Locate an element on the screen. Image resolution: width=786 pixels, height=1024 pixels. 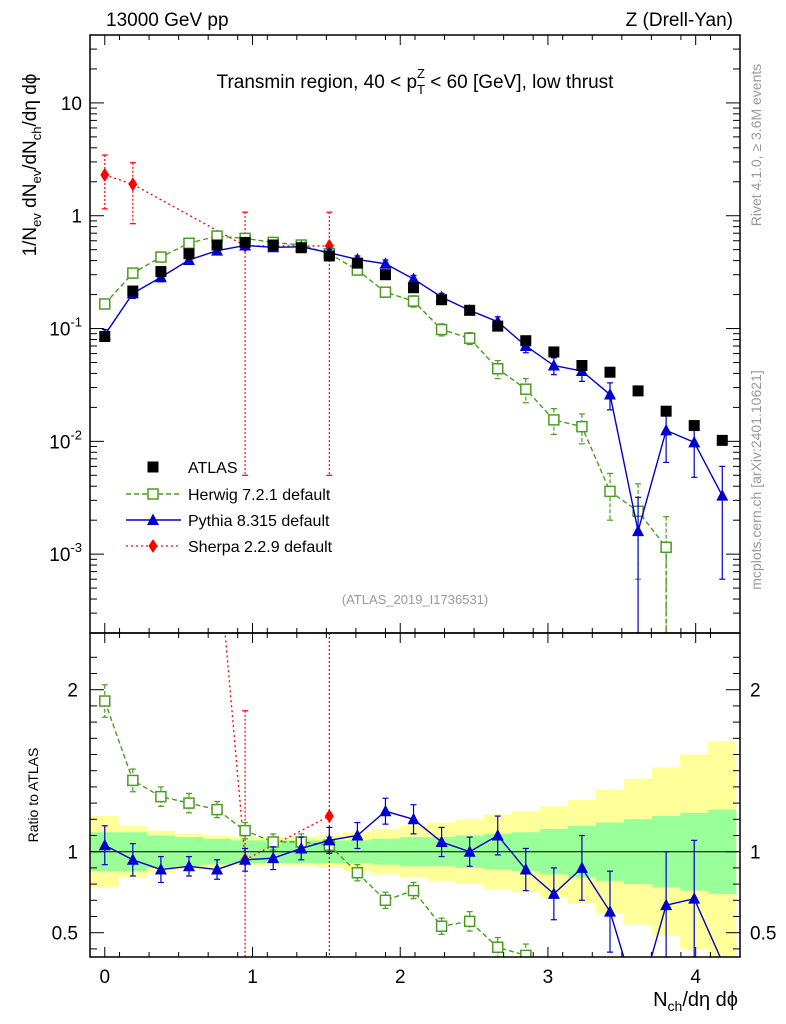
x-tick-label: 0 is located at coordinates (104, 977).